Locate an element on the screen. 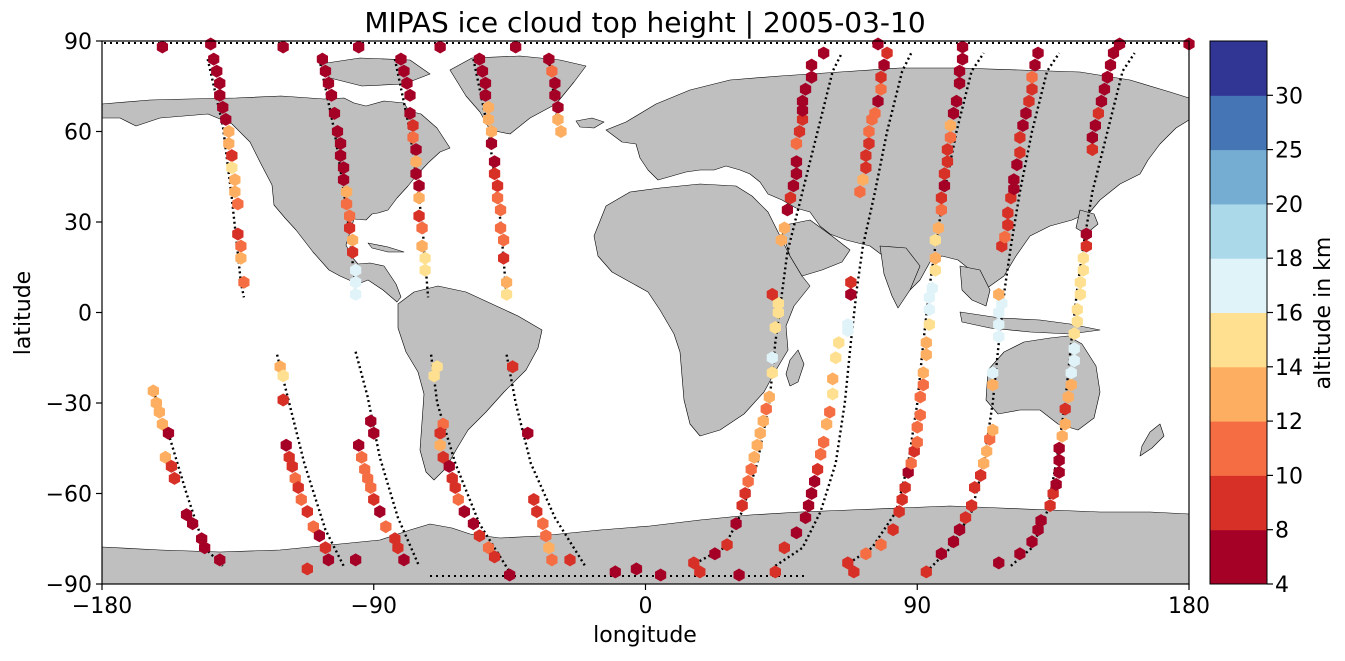 The height and width of the screenshot is (661, 1345). colorbar-tick-label-3: 12 is located at coordinates (1289, 422).